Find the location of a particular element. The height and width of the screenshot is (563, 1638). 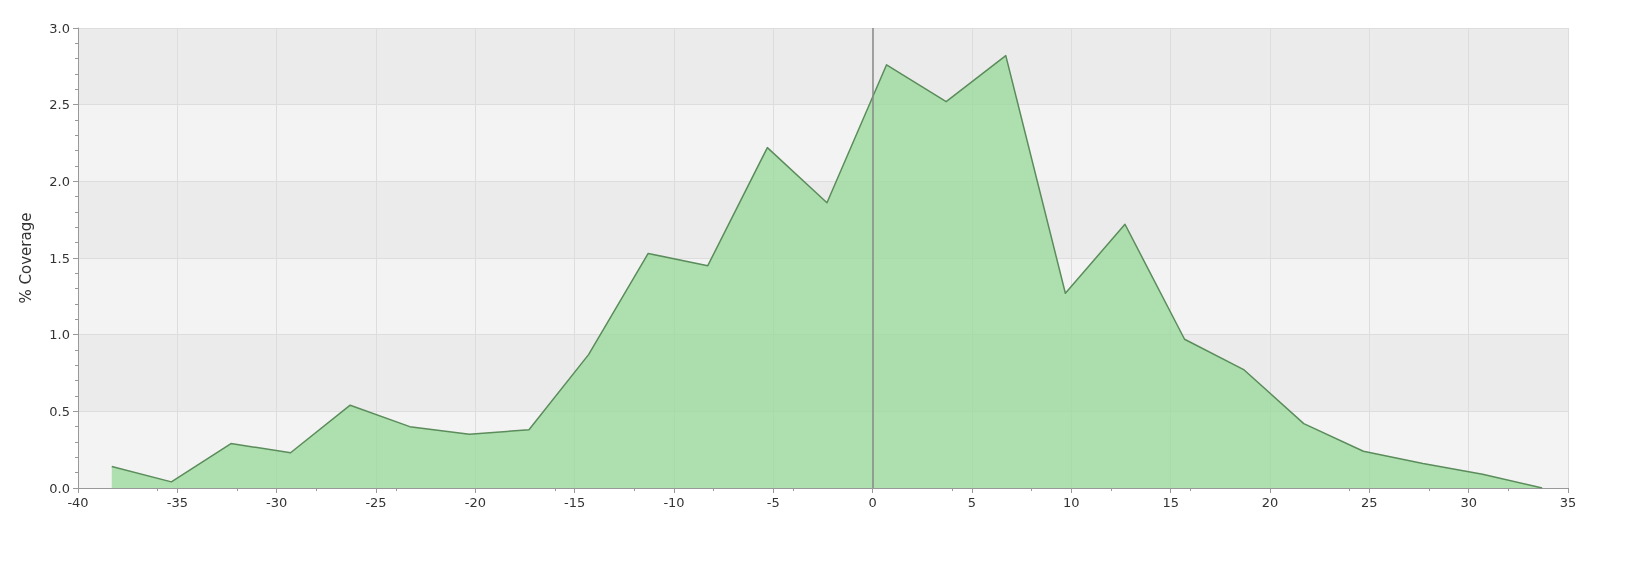

y-tick-label: 1.5 is located at coordinates (59, 258).